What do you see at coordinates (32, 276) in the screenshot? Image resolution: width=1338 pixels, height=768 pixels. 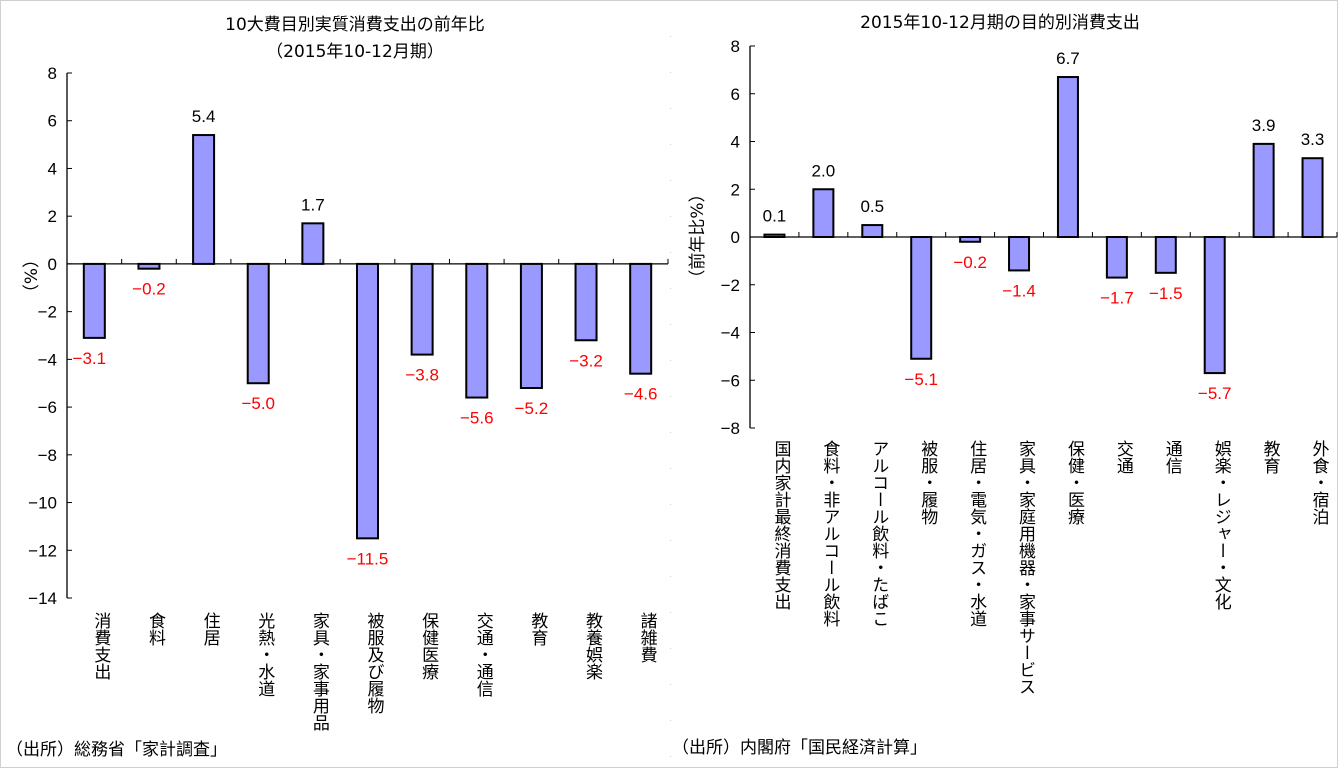 I see `left-y-axis-label: （%）` at bounding box center [32, 276].